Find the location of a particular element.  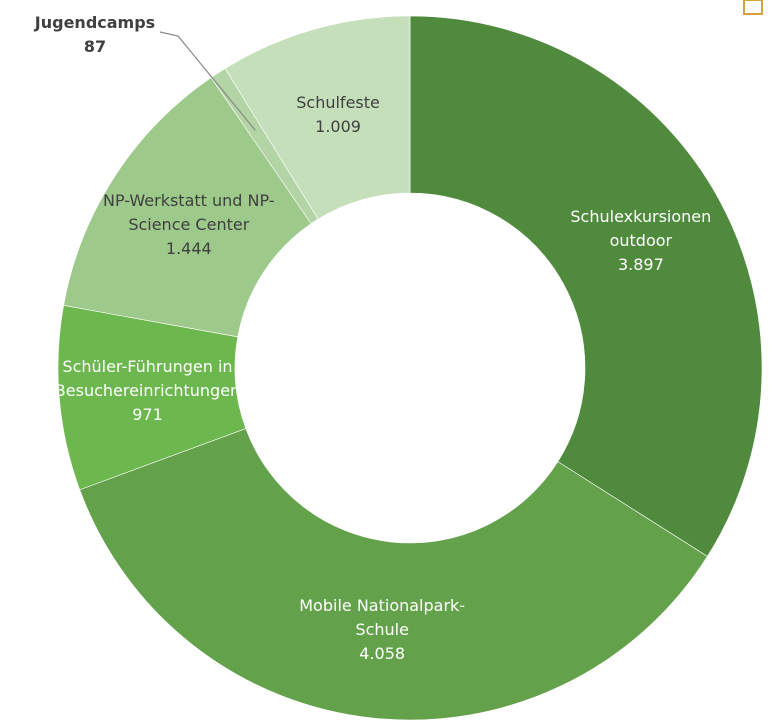

slice-label: NP-Werkstatt und NP-Science Center 1.444 is located at coordinates (189, 225).